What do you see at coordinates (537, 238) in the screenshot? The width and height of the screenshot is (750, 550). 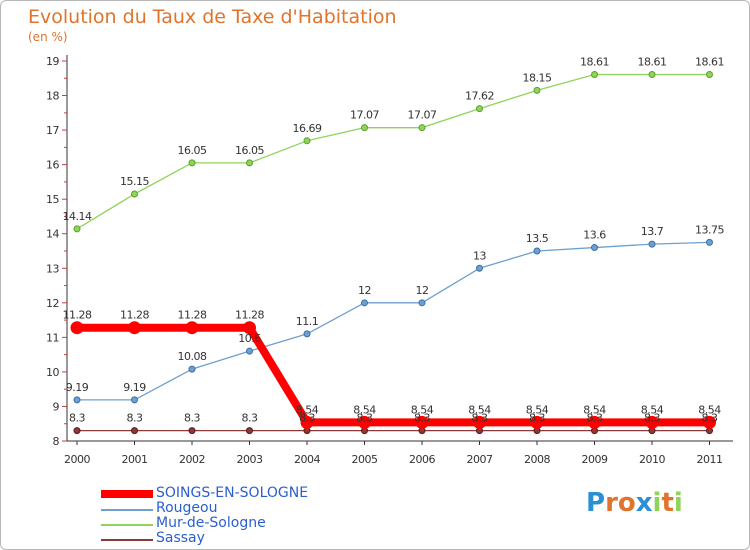 I see `data-label: 13.5` at bounding box center [537, 238].